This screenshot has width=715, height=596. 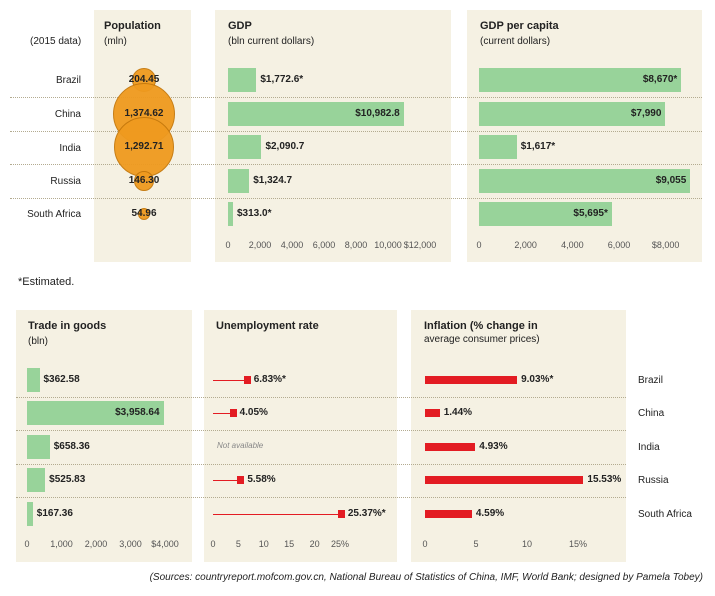 I want to click on population-value-south-africa: 54.96, so click(x=144, y=213).